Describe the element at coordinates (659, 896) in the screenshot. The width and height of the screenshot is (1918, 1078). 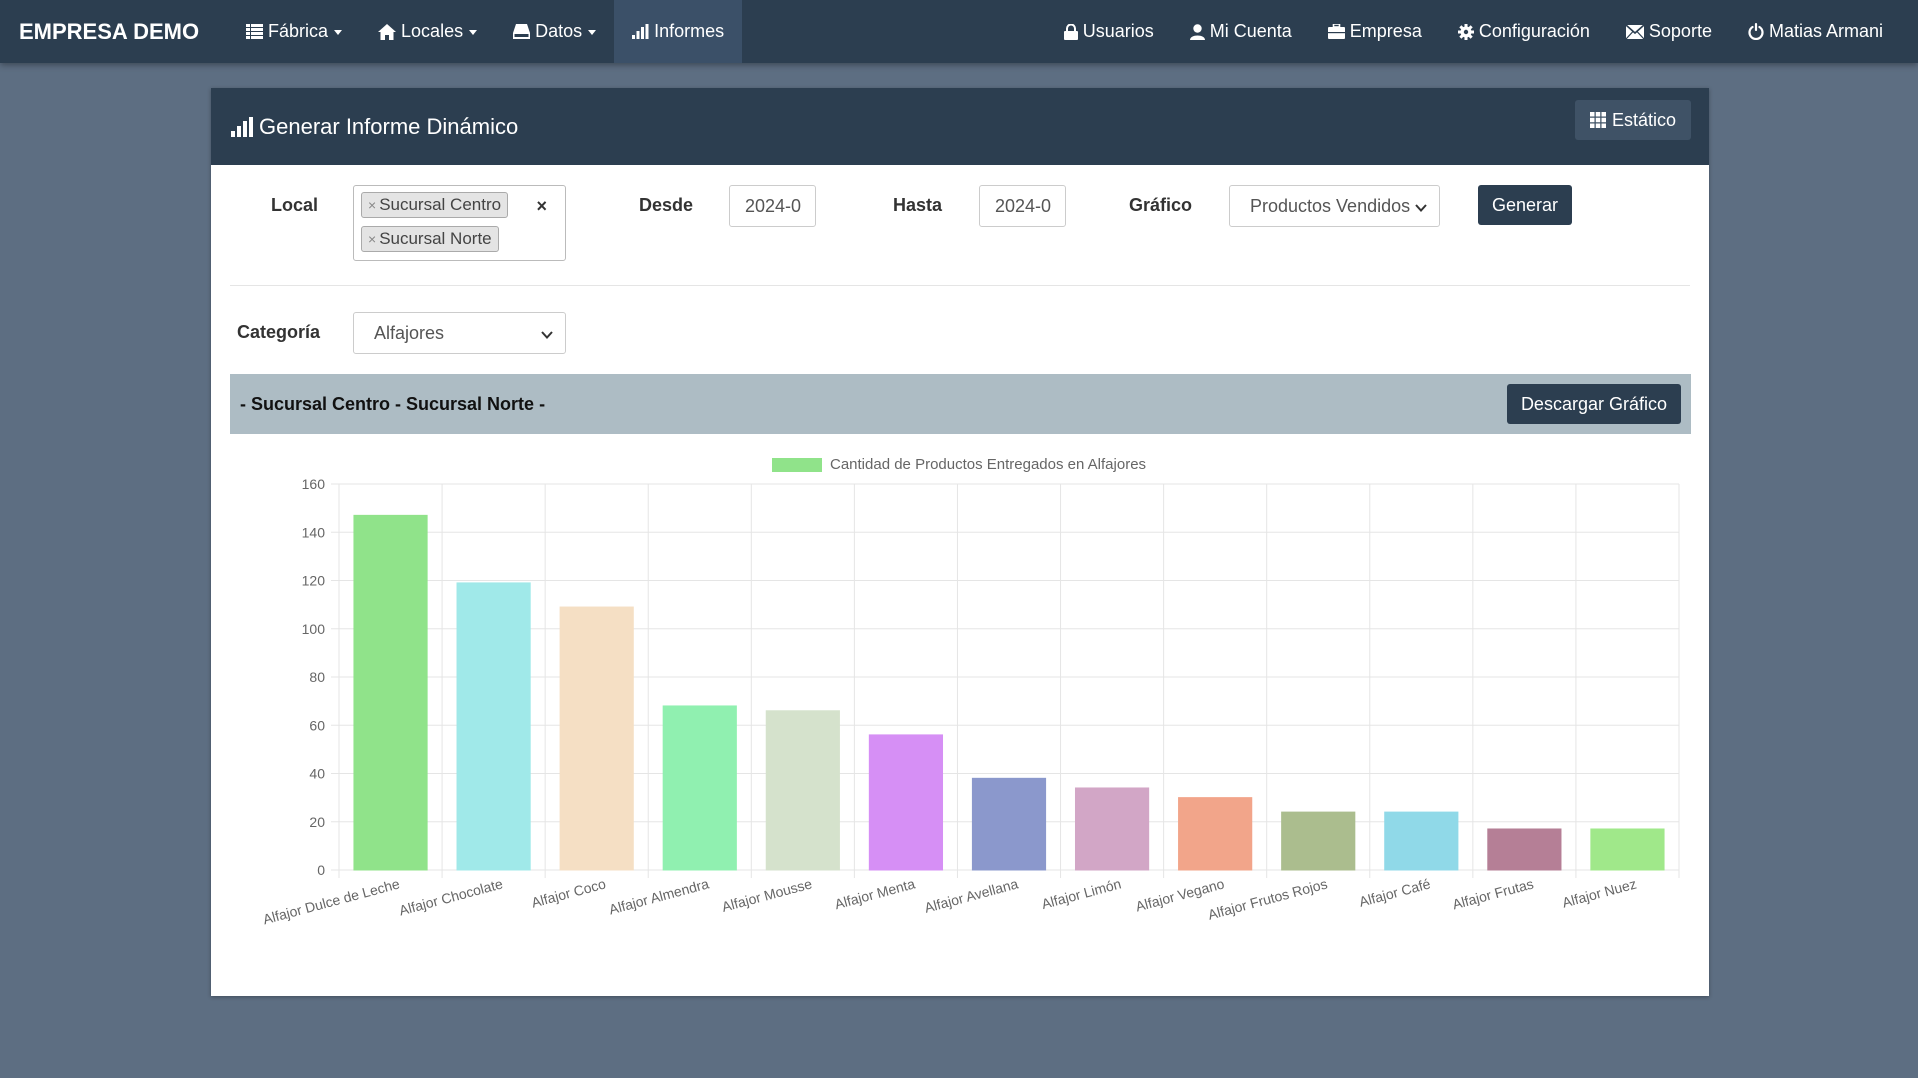
I see `x-tick-label: Alfajor Almendra` at that location.